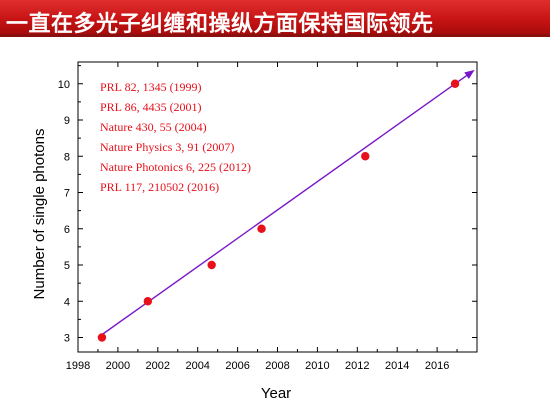 This screenshot has width=550, height=413. Describe the element at coordinates (167, 147) in the screenshot. I see `reference-annotation: Nature Physics 3, 91 (2007)` at that location.